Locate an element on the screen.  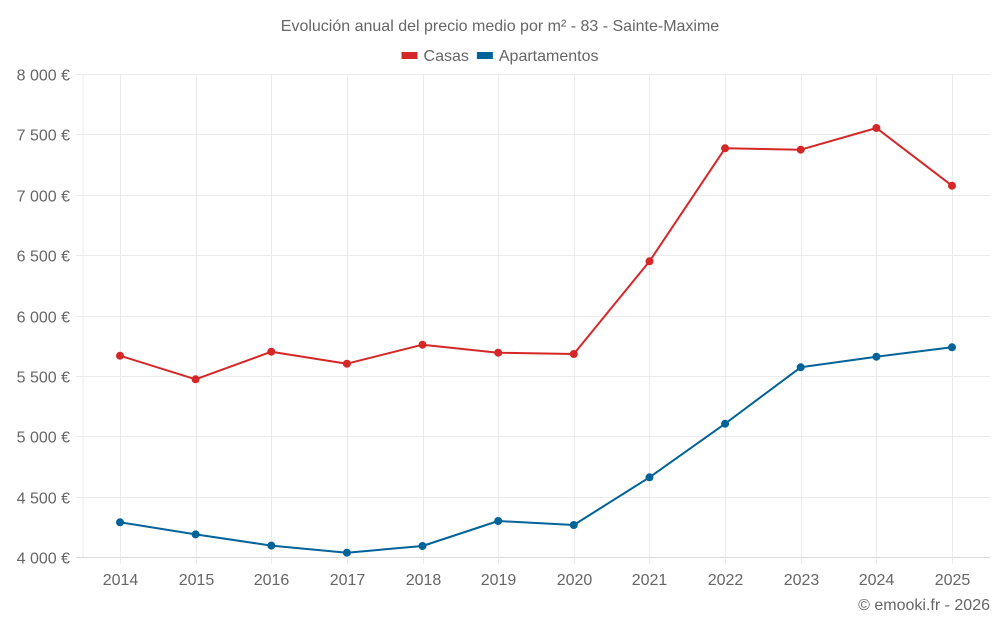
y-tick-label: 8 000 € is located at coordinates (43, 76).